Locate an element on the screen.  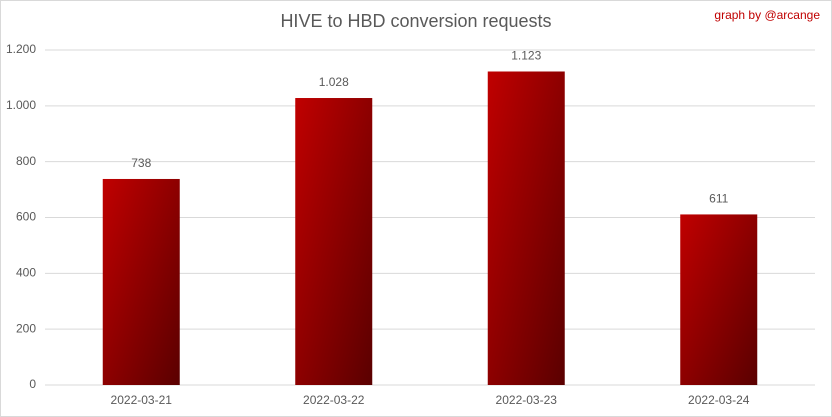
x-tick-label: 2022-03-21 is located at coordinates (142, 400).